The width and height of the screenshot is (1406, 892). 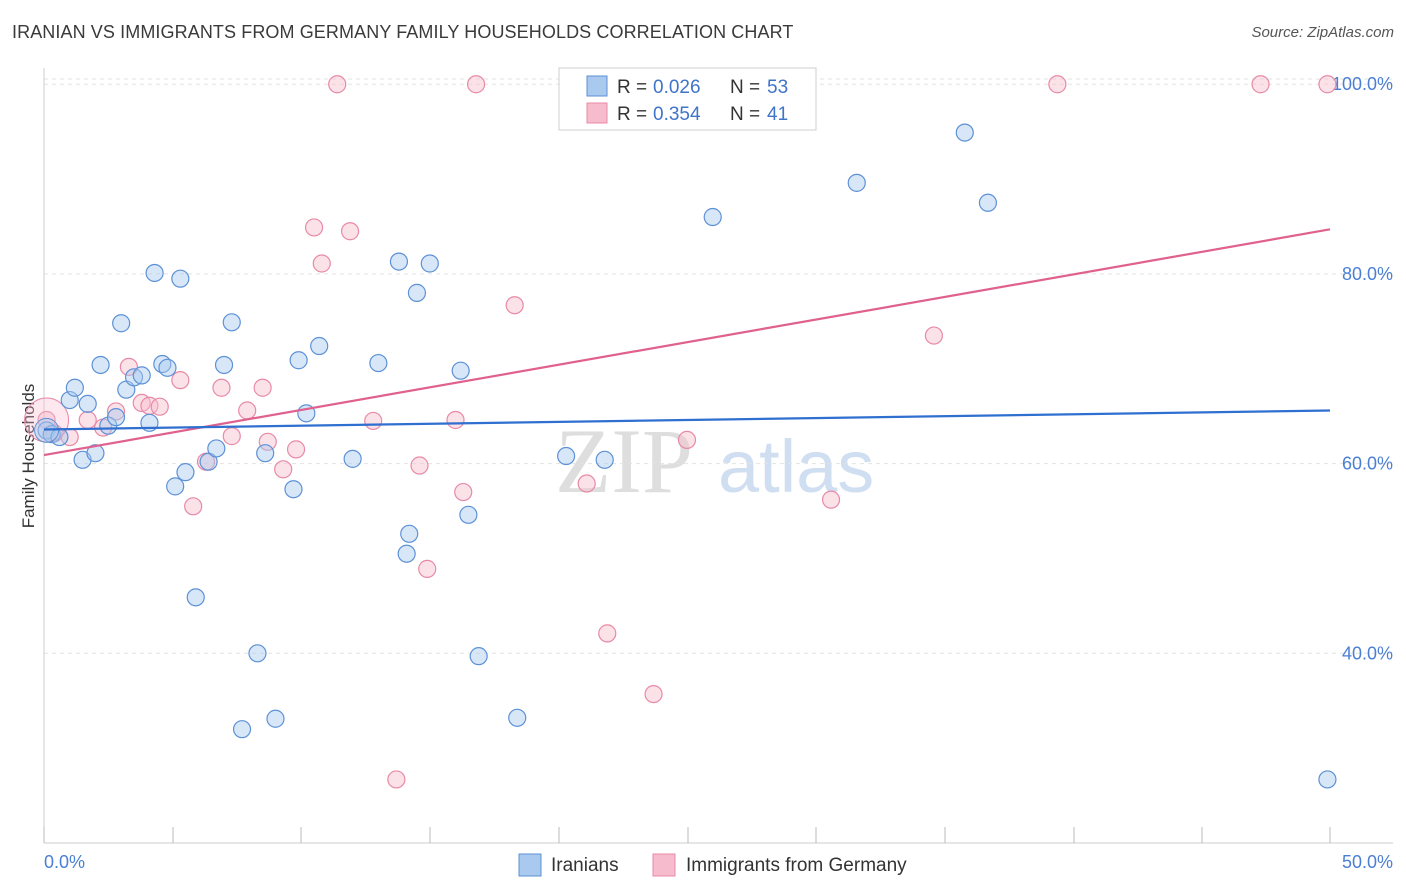 I want to click on series-legend: Iranians Immigrants from Germany, so click(x=712, y=865).